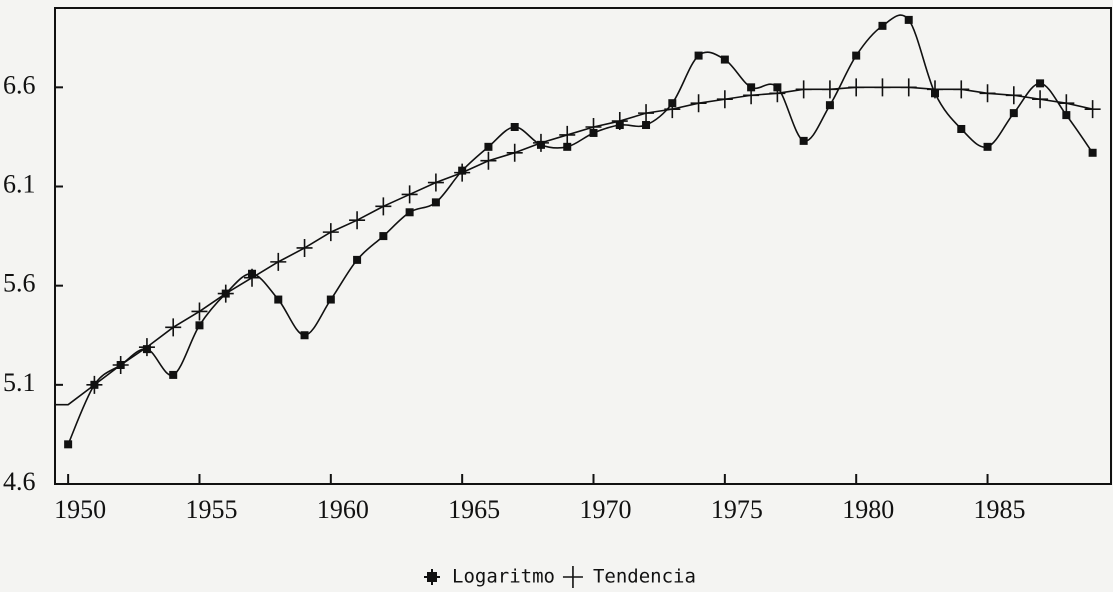 The image size is (1113, 592). I want to click on legend-label: Tendencia, so click(644, 577).